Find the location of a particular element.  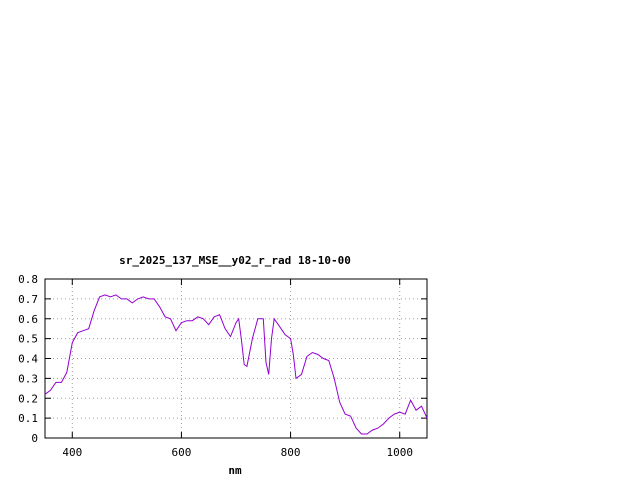

x-tick-label: 600 is located at coordinates (181, 452).